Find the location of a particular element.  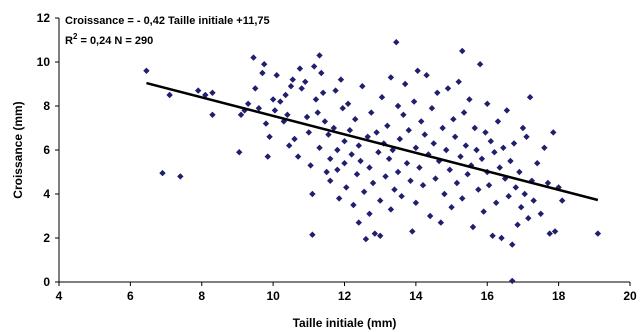

x-tick-label: 10 is located at coordinates (273, 296).